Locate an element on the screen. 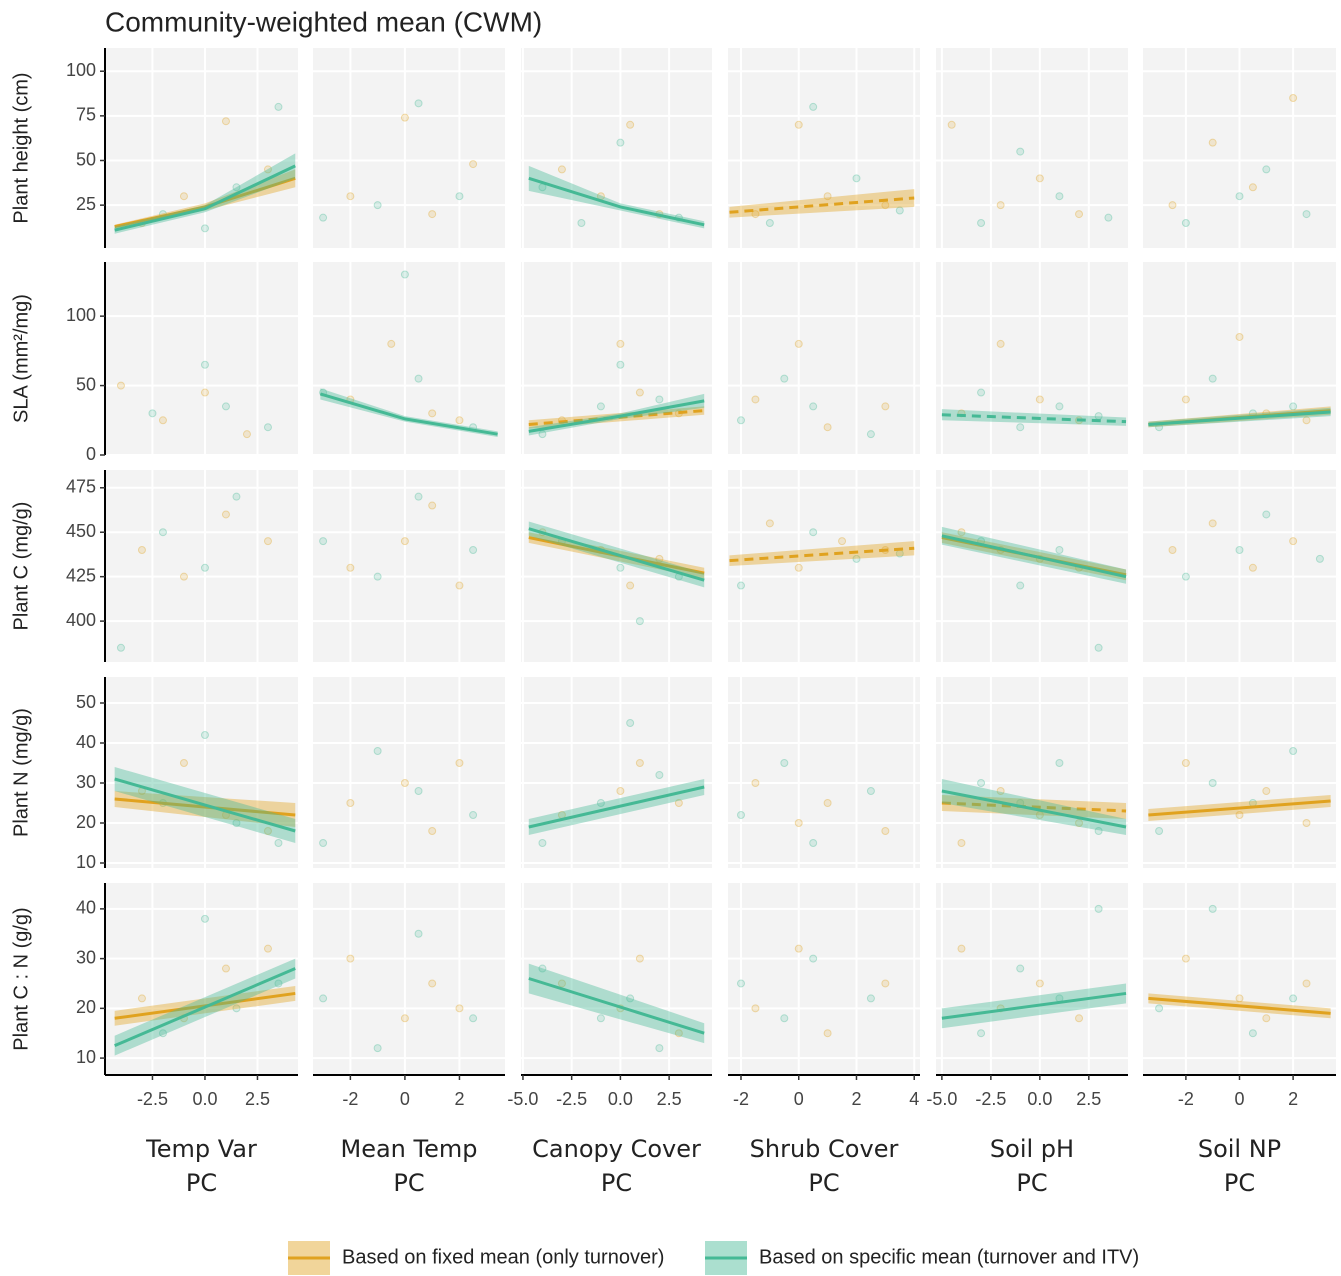 This screenshot has width=1341, height=1276. y-axis-label: SLA (mm²/mg) is located at coordinates (21, 358).